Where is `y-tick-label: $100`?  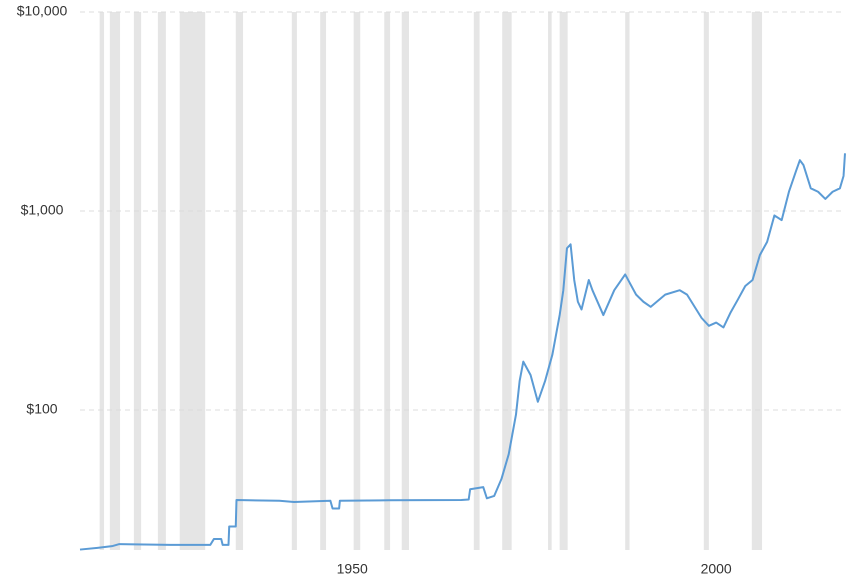
y-tick-label: $100 is located at coordinates (41, 409).